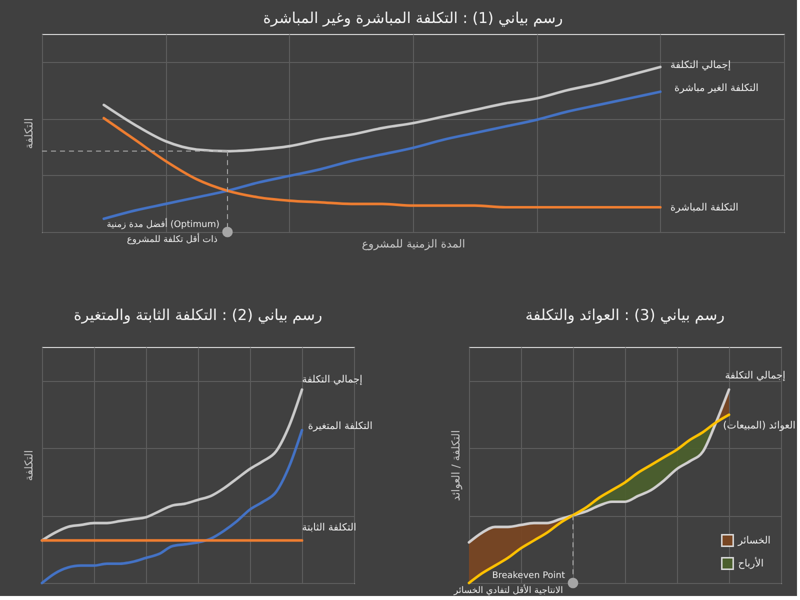 This screenshot has width=800, height=600. What do you see at coordinates (172, 239) in the screenshot?
I see `text: ذات أقل تكلفة للمشروع` at bounding box center [172, 239].